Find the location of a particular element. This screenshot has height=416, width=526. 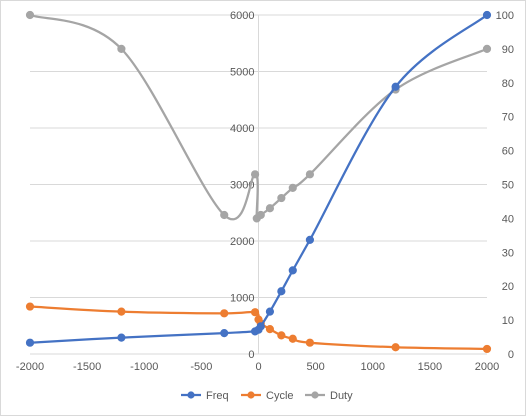

x-tick-label: -2000 is located at coordinates (30, 367).